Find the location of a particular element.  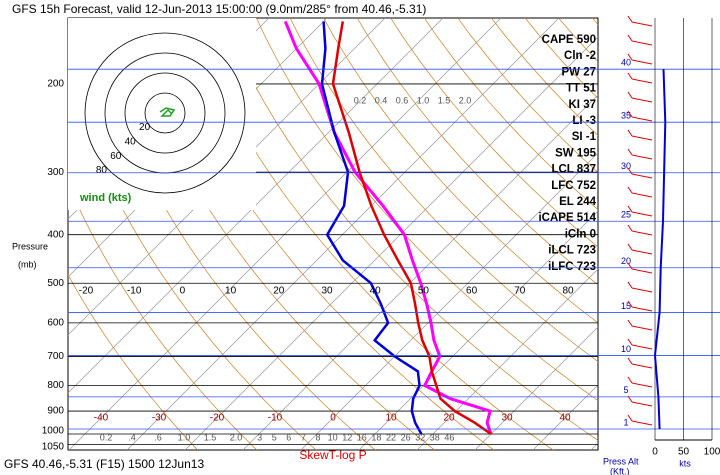

upper-tick-label: 50 is located at coordinates (424, 291).